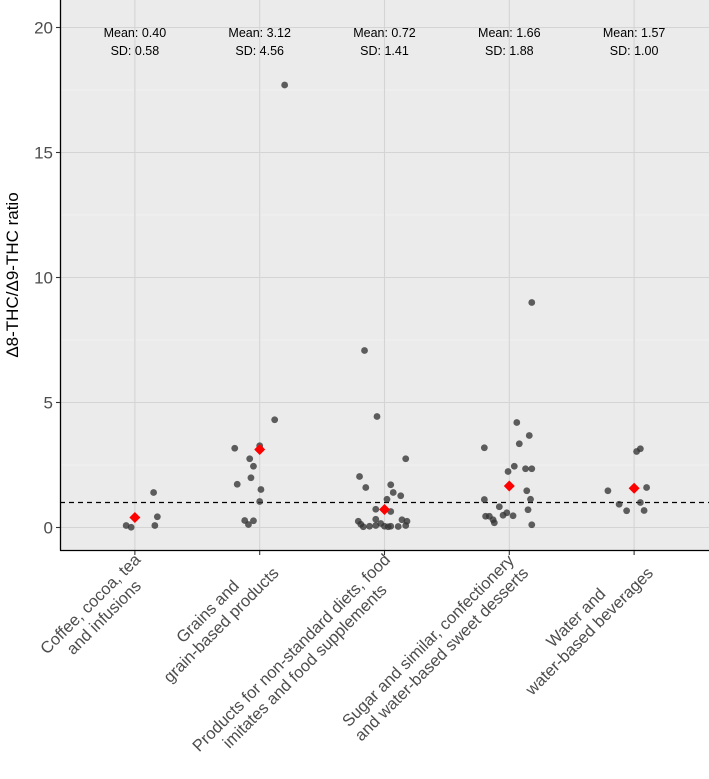 The image size is (709, 779). What do you see at coordinates (43, 278) in the screenshot?
I see `y-tick-label: 10` at bounding box center [43, 278].